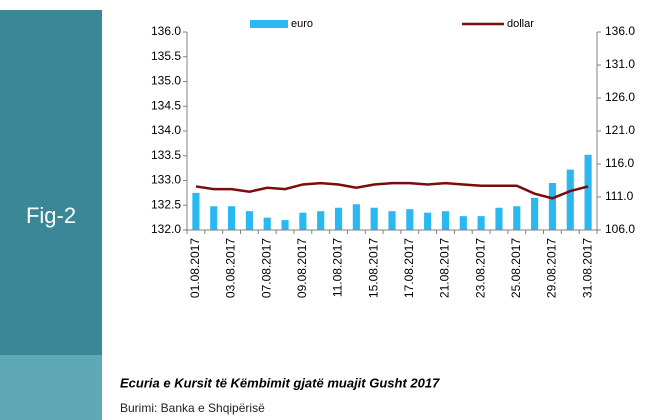 This screenshot has width=657, height=420. I want to click on x-tick-label: 31.08.2017, so click(587, 268).